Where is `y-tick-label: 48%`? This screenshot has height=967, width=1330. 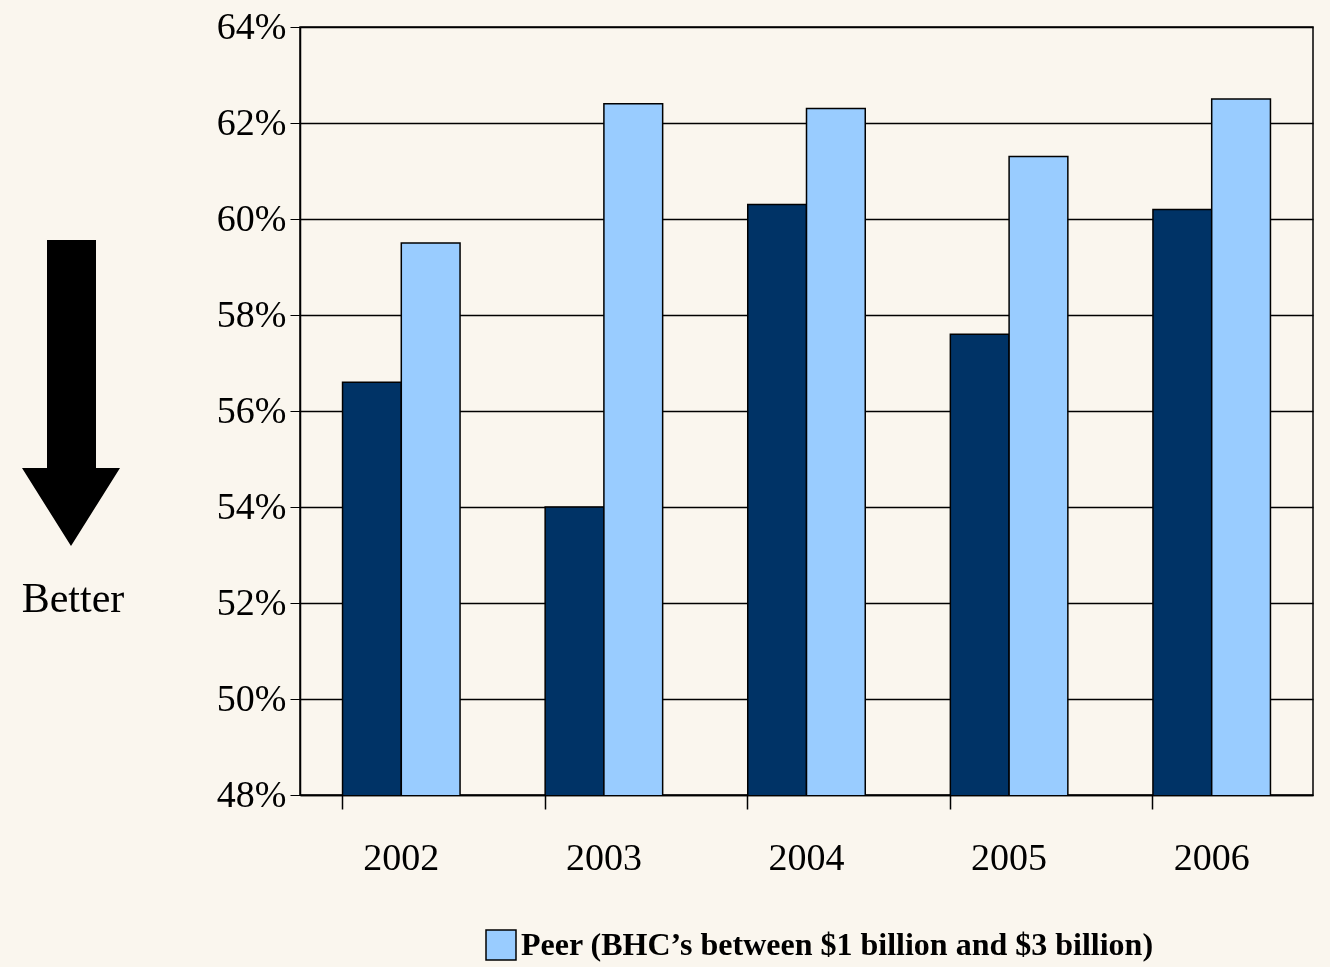 y-tick-label: 48% is located at coordinates (251, 793).